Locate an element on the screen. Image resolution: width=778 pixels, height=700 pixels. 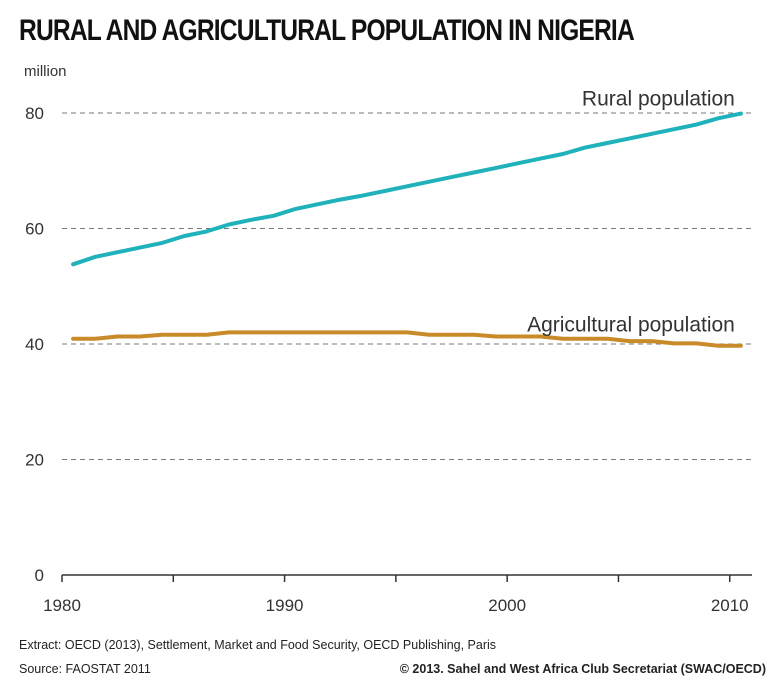
x-tick-label-2010: 2010 is located at coordinates (730, 605).